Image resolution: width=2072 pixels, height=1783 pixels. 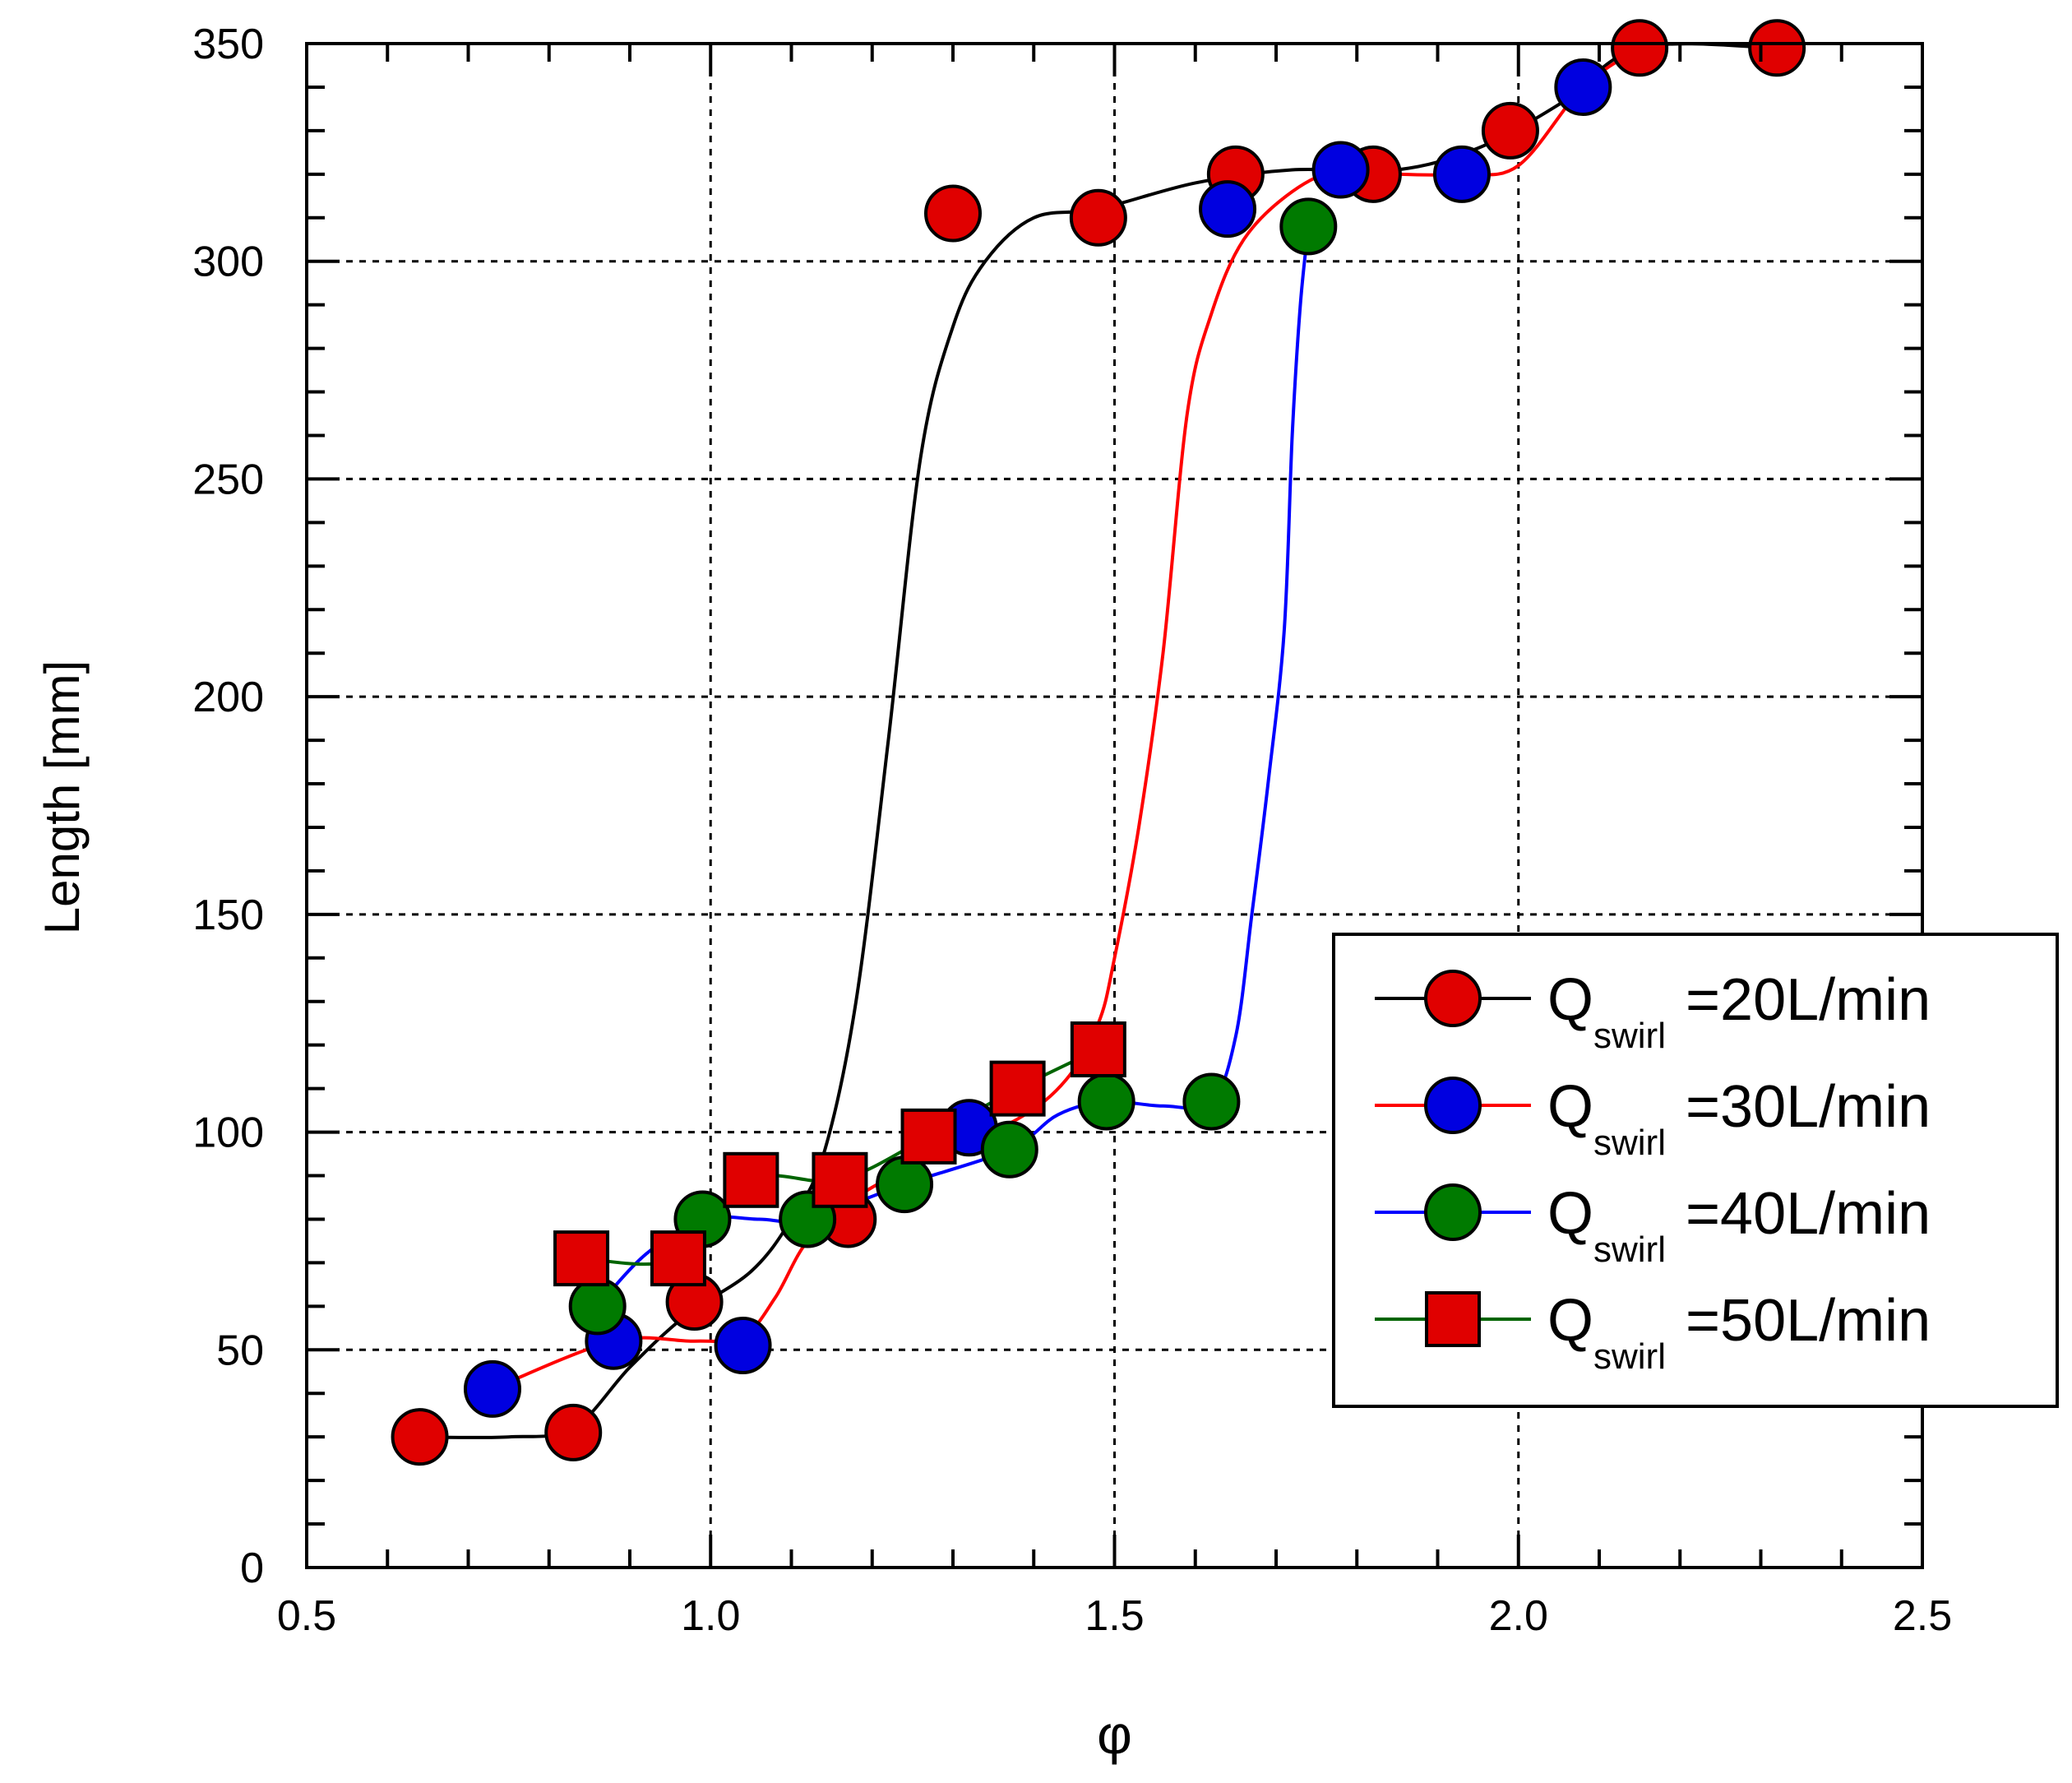 I want to click on legend-label-tail: =30L/min, so click(x=1808, y=1107).